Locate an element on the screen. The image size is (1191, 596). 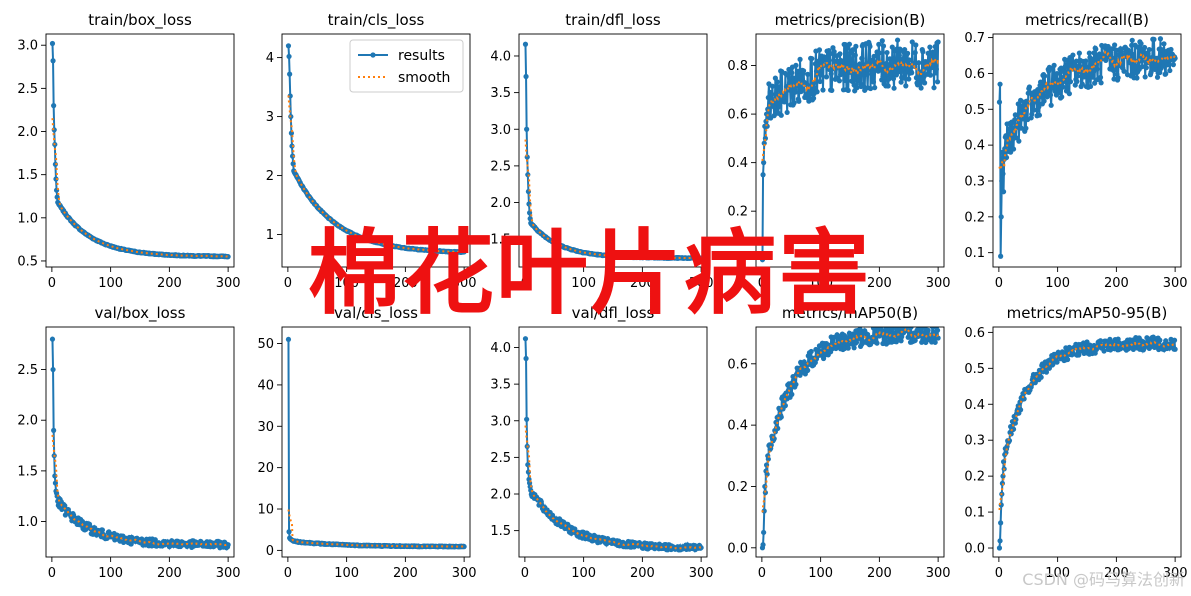
y-tick-label: 3.5 is located at coordinates (500, 385).